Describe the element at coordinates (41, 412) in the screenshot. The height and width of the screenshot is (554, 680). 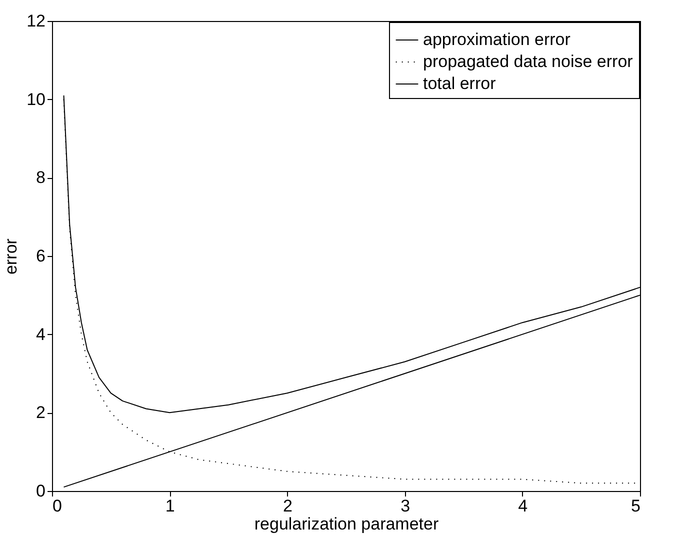
I see `y-tick-label: 2` at that location.